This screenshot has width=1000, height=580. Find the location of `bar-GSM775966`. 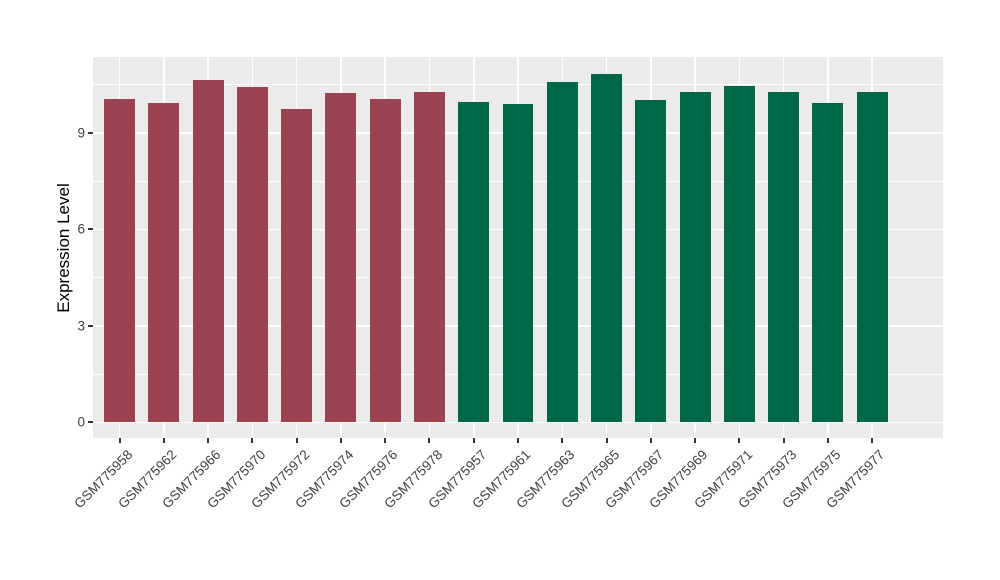

bar-GSM775966 is located at coordinates (208, 251).